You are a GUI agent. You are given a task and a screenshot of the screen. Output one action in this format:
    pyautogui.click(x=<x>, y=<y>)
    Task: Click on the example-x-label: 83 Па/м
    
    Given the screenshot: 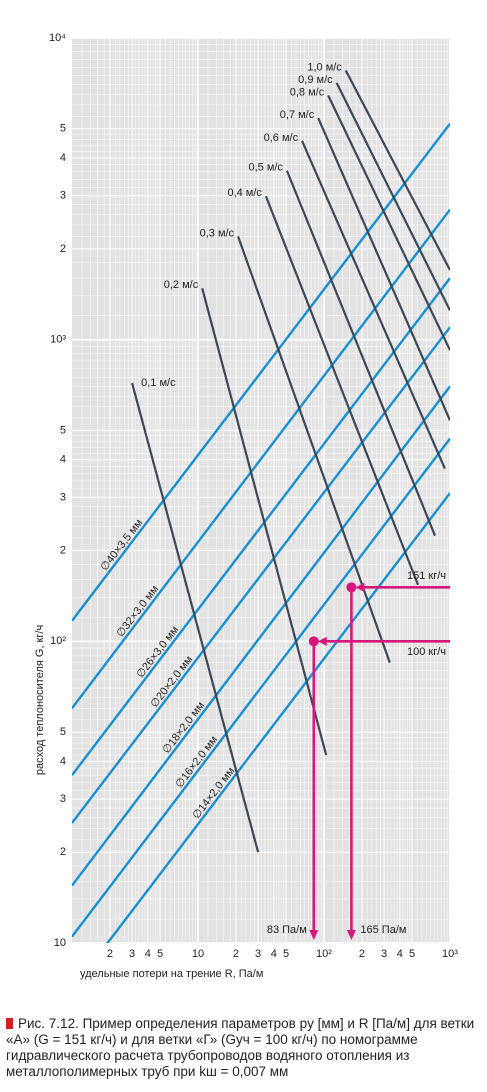 What is the action you would take?
    pyautogui.click(x=287, y=930)
    